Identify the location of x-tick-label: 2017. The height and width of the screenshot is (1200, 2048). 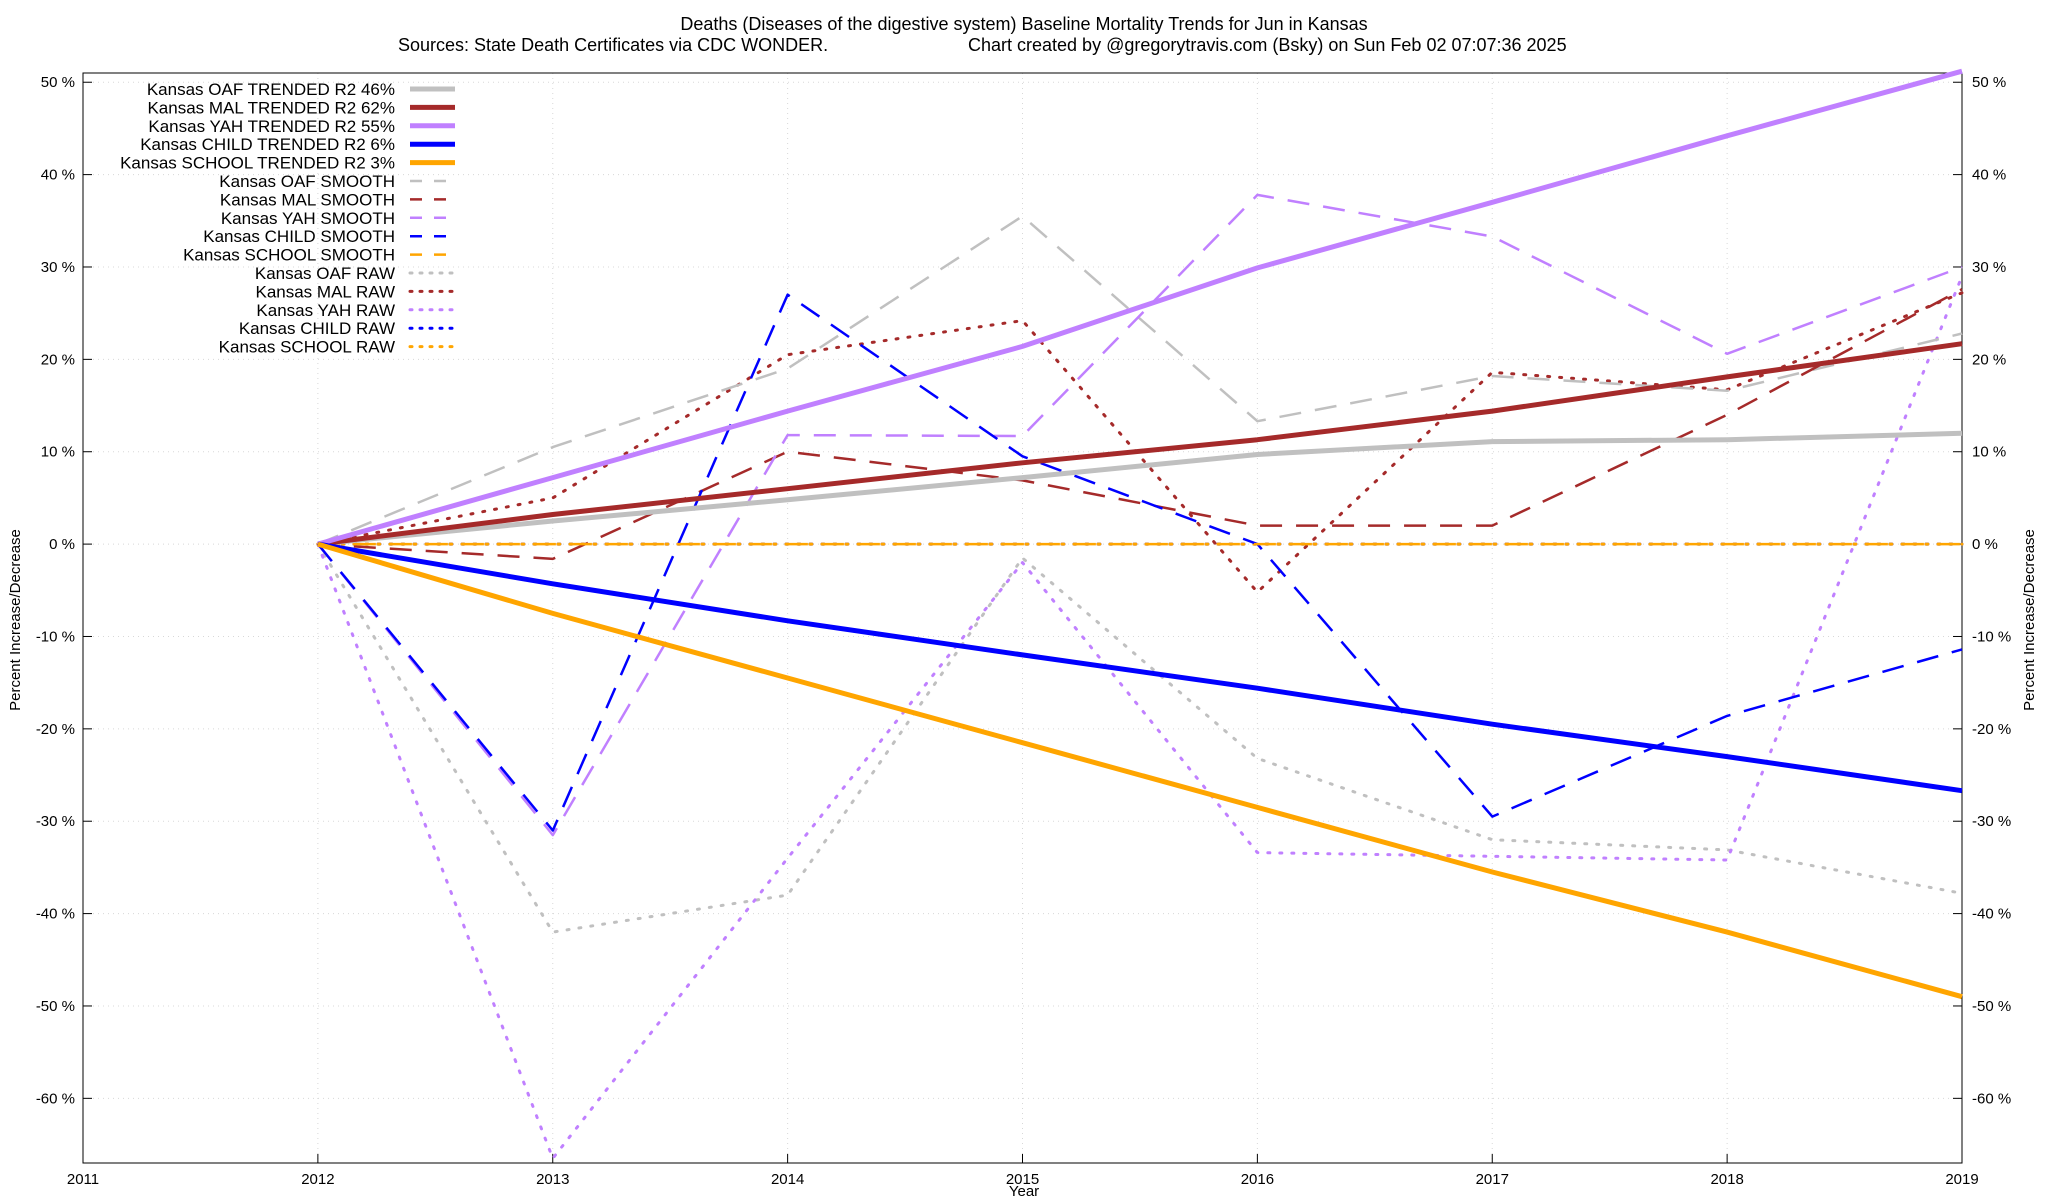
(1492, 1179).